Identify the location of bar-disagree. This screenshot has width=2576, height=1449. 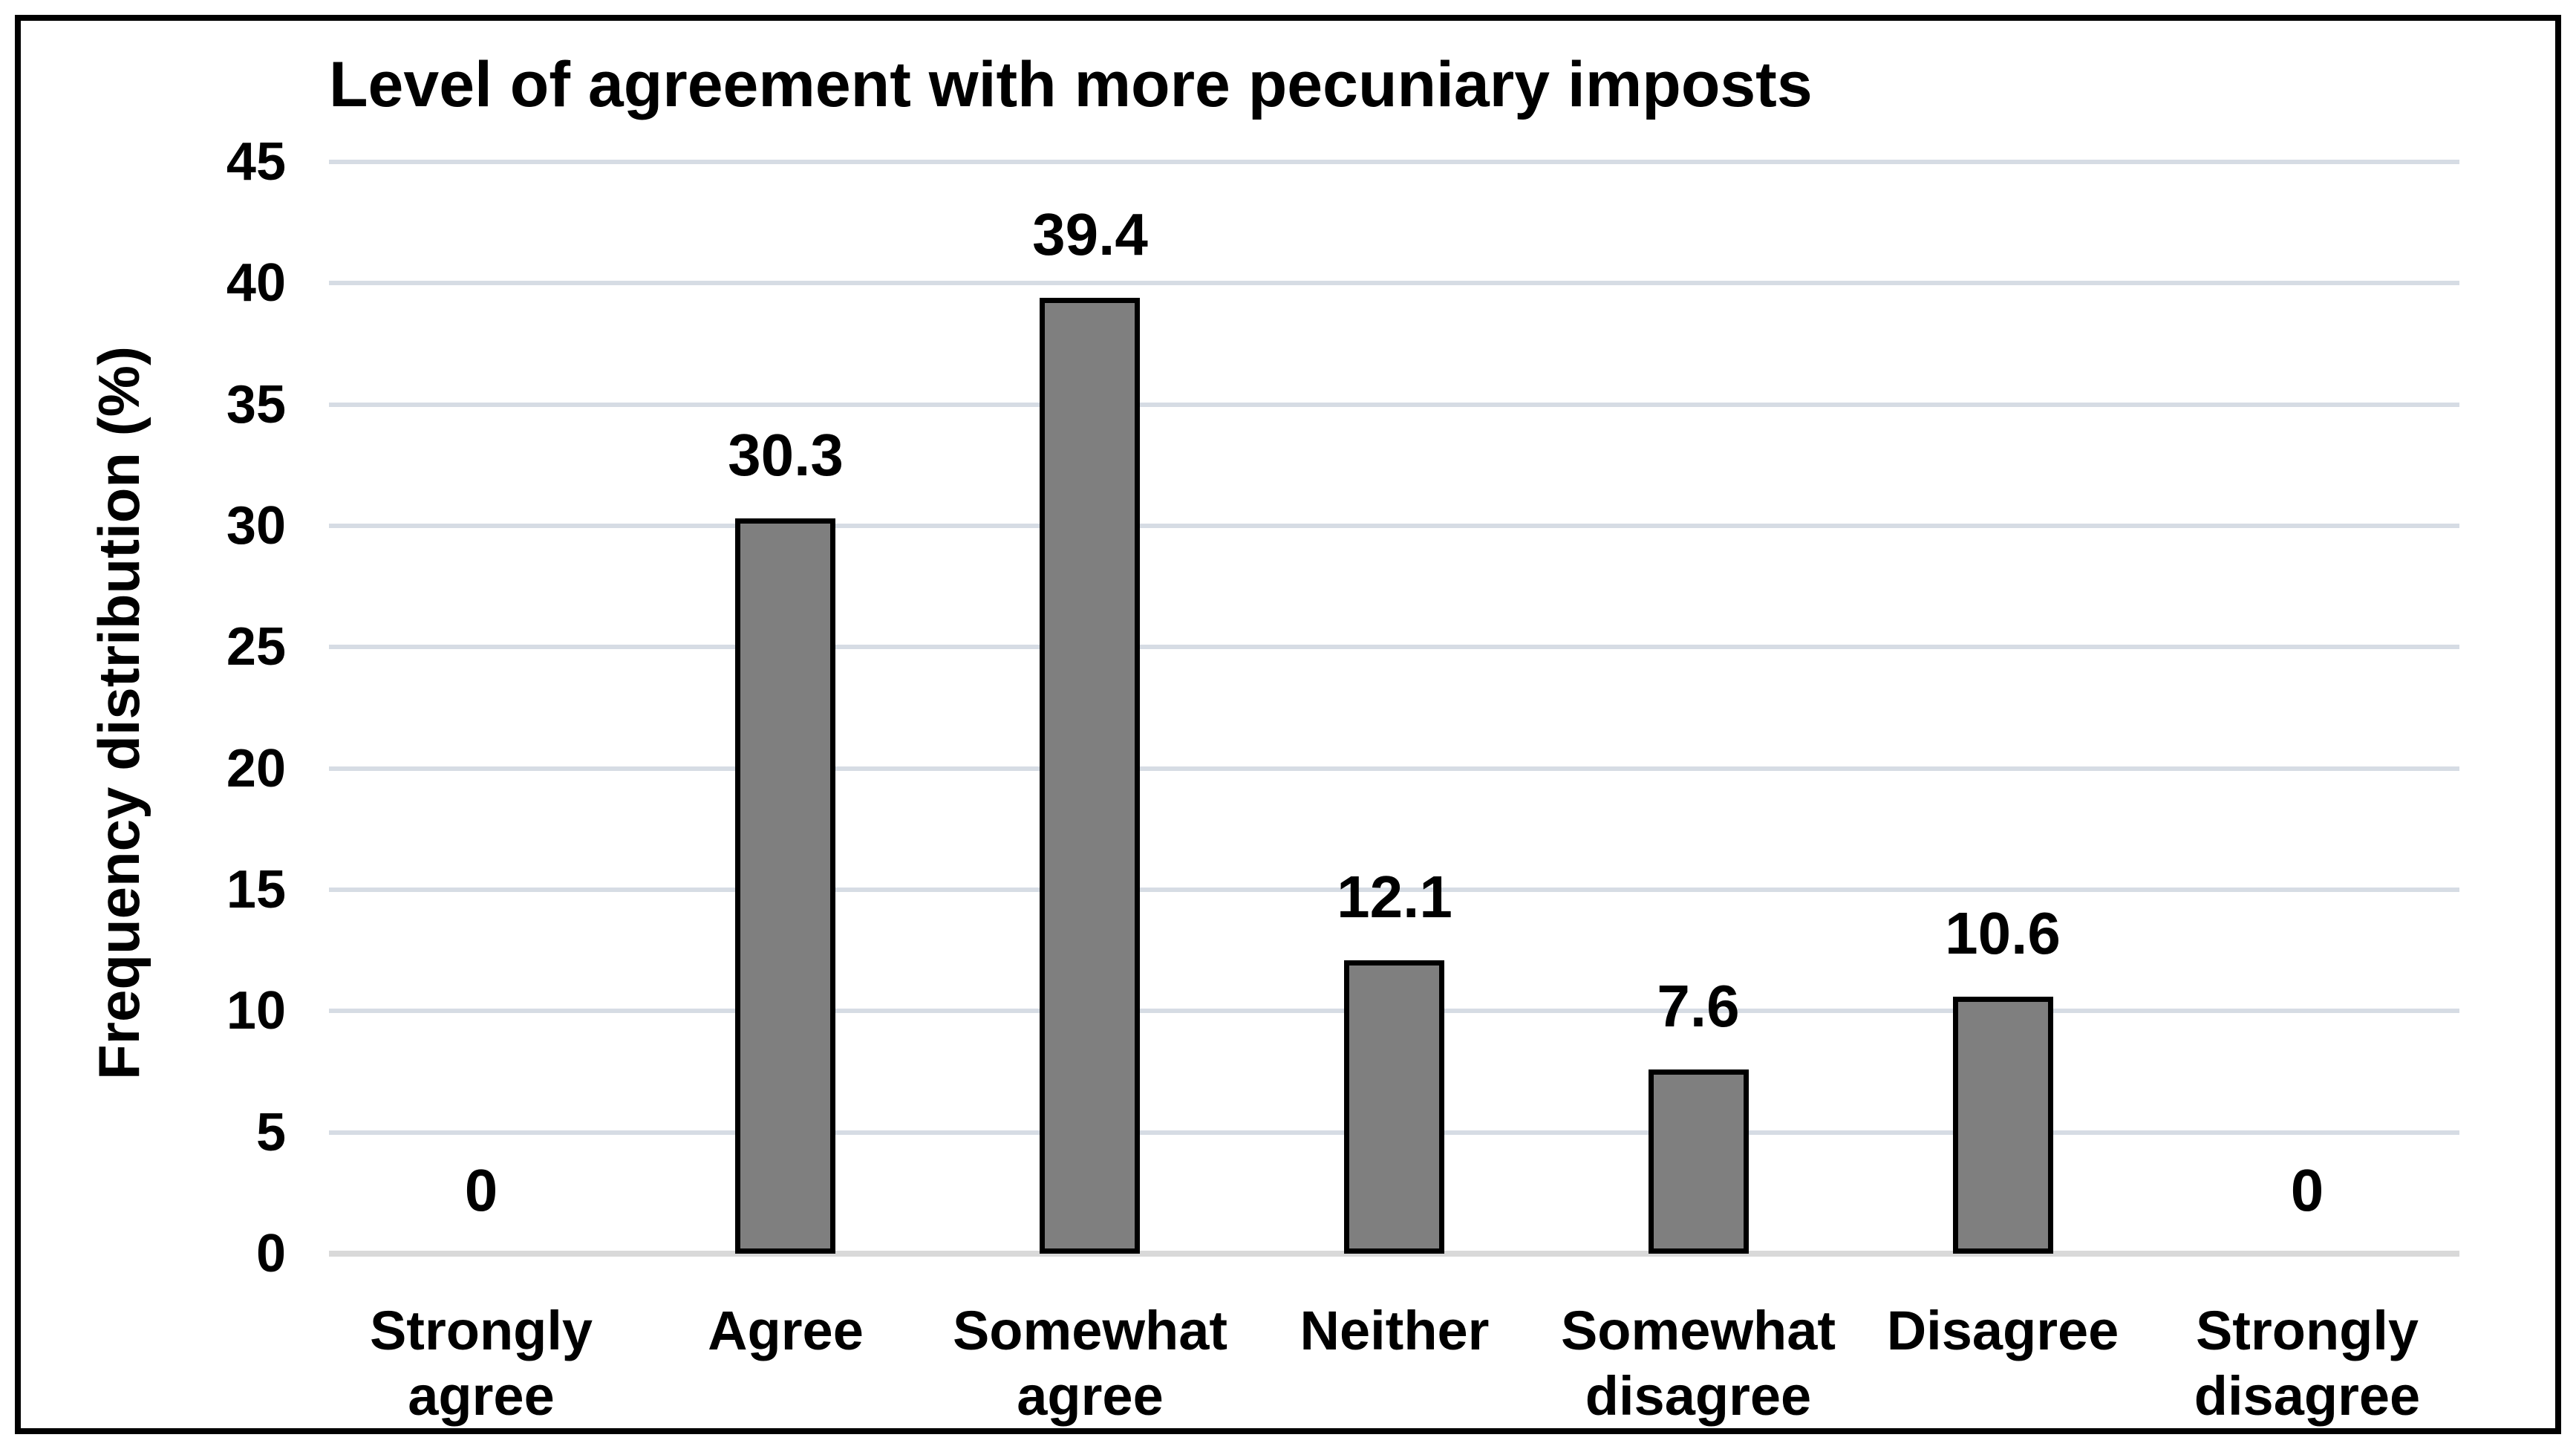
(2003, 1125).